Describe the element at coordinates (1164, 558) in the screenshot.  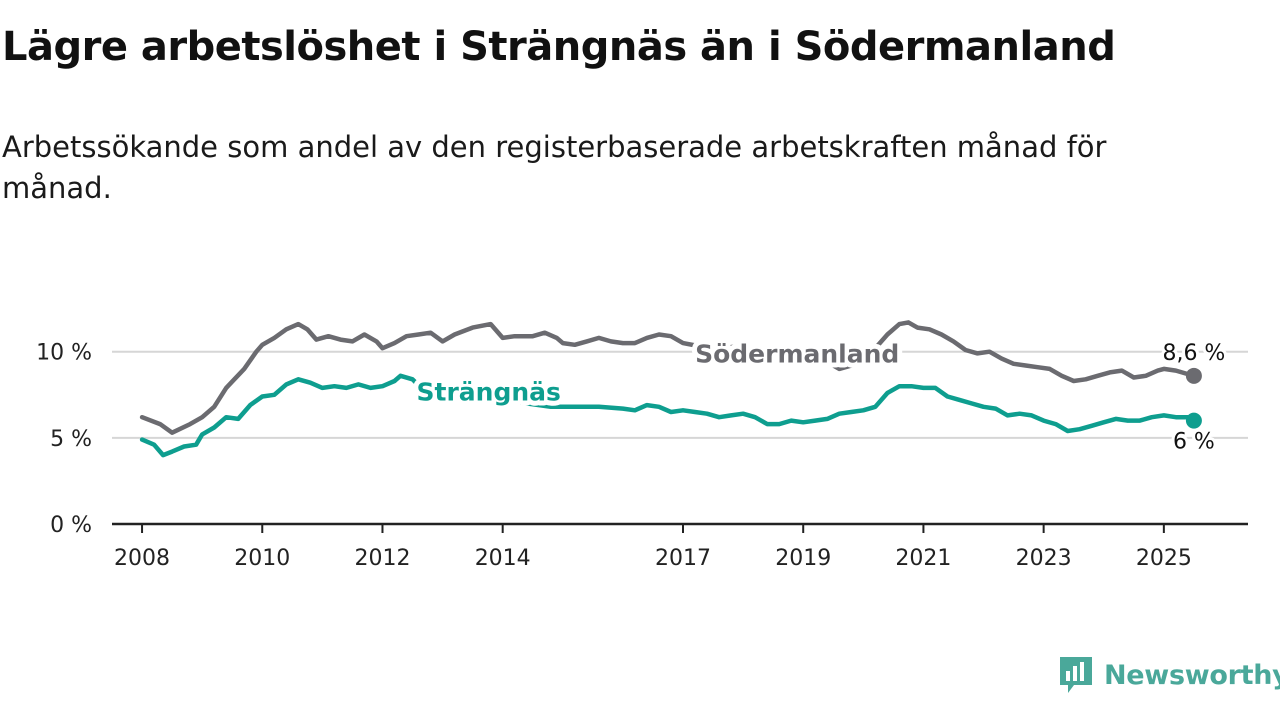
I see `x-tick-label: 2025` at that location.